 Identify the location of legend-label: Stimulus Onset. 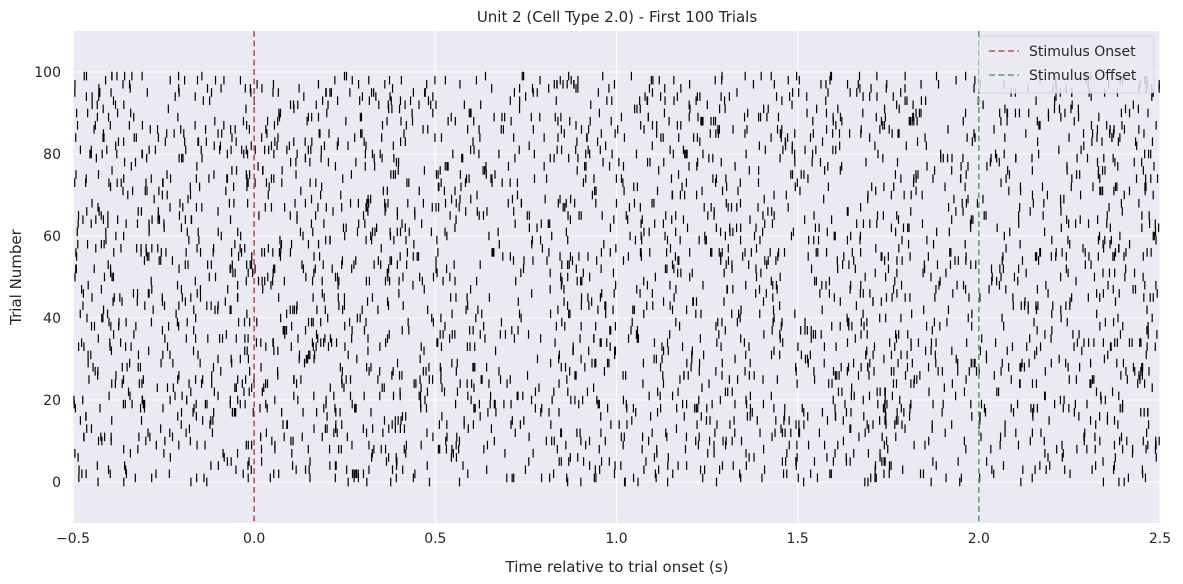
(1082, 52).